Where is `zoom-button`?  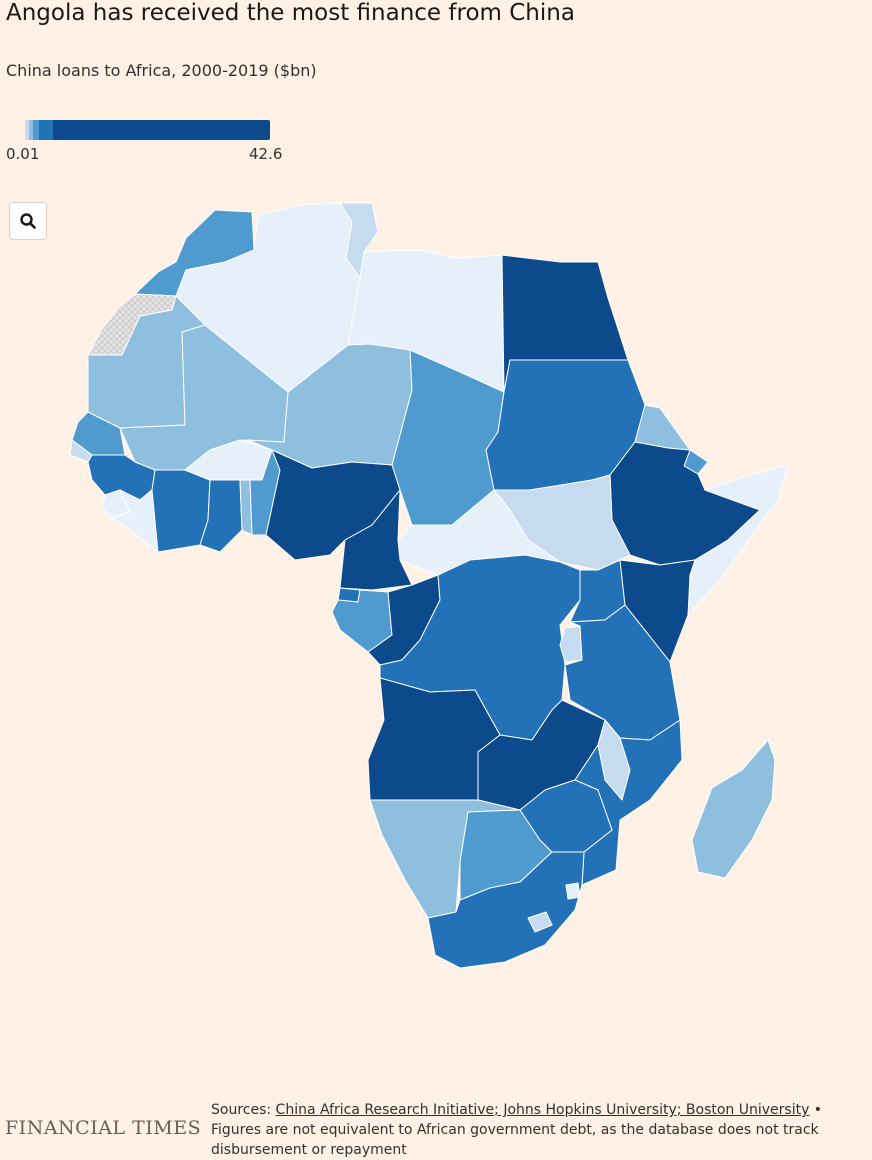 zoom-button is located at coordinates (28, 221).